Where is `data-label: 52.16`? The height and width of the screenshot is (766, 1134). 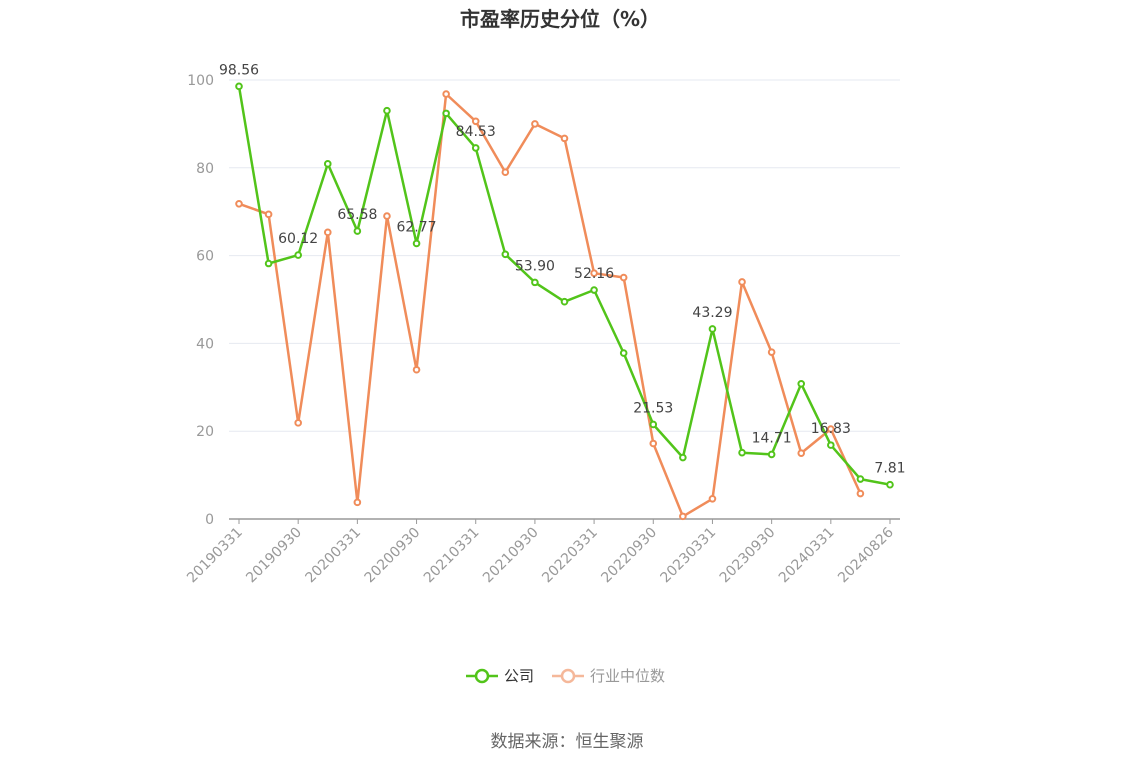 data-label: 52.16 is located at coordinates (594, 274).